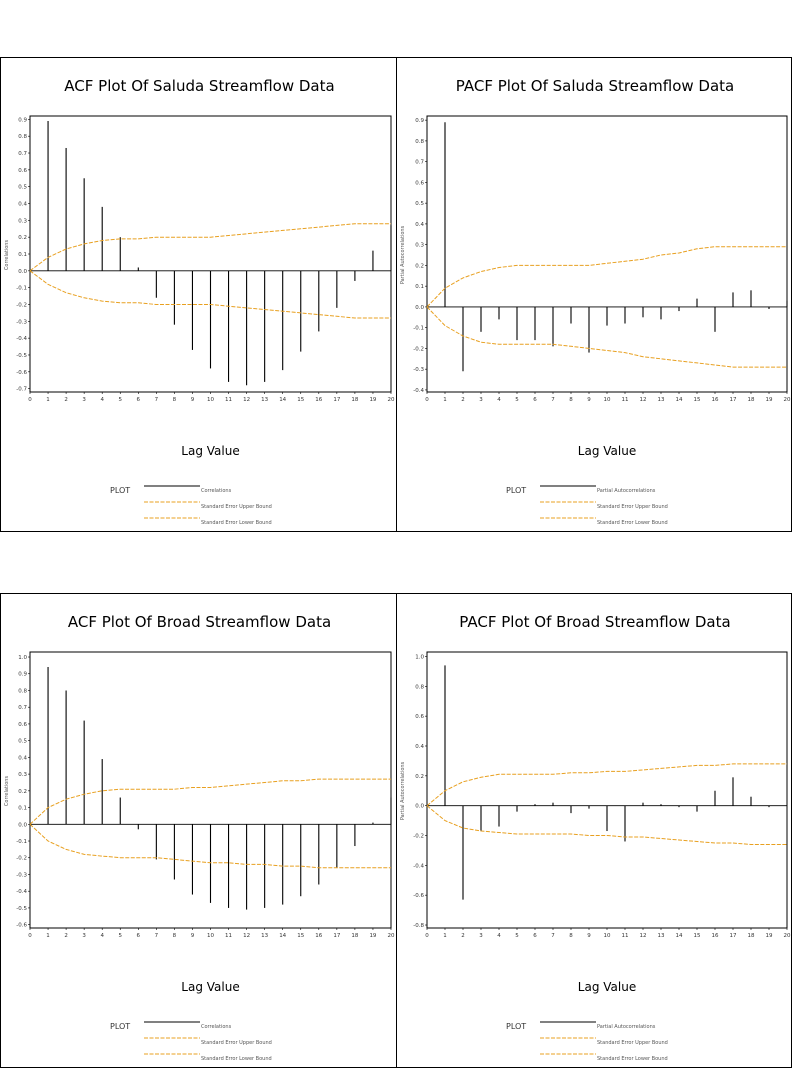 The height and width of the screenshot is (1069, 792). What do you see at coordinates (419, 266) in the screenshot?
I see `y-tick-label: 0.2` at bounding box center [419, 266].